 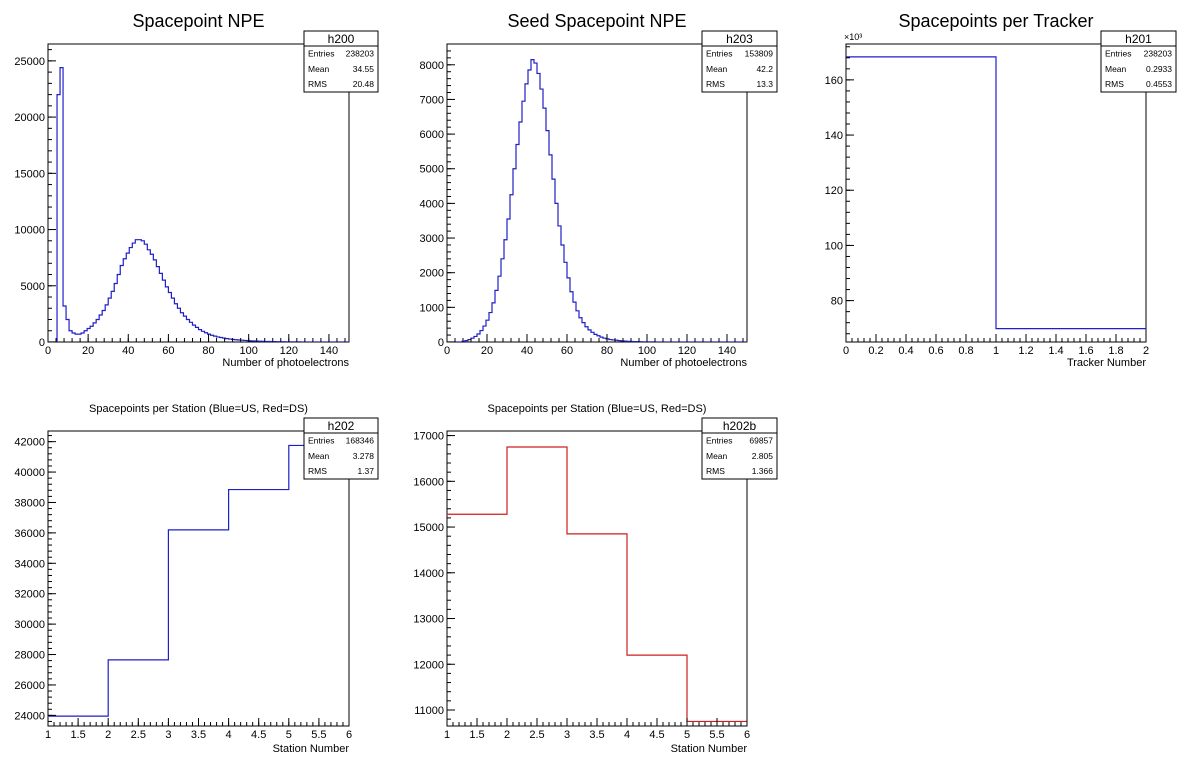 I want to click on y-tick-label: 30000, so click(x=29, y=625).